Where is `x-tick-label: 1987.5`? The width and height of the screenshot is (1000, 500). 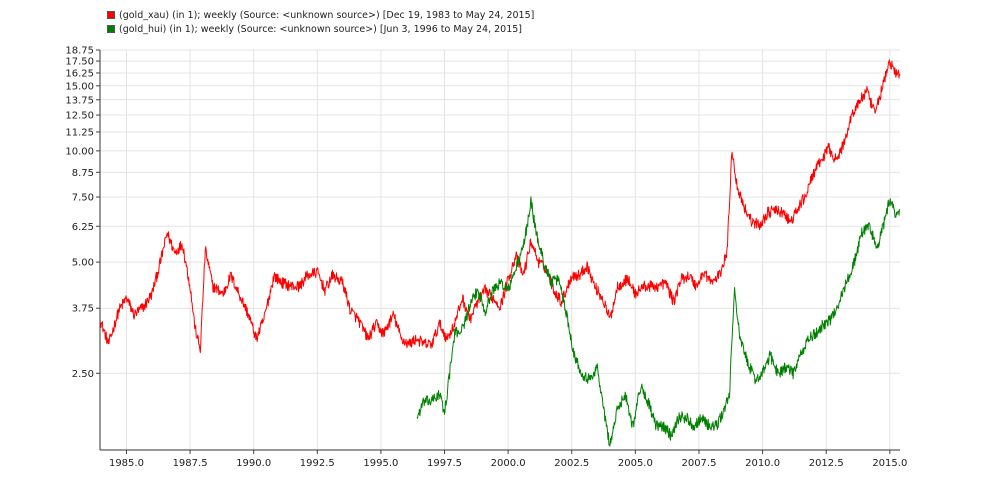 x-tick-label: 1987.5 is located at coordinates (190, 463).